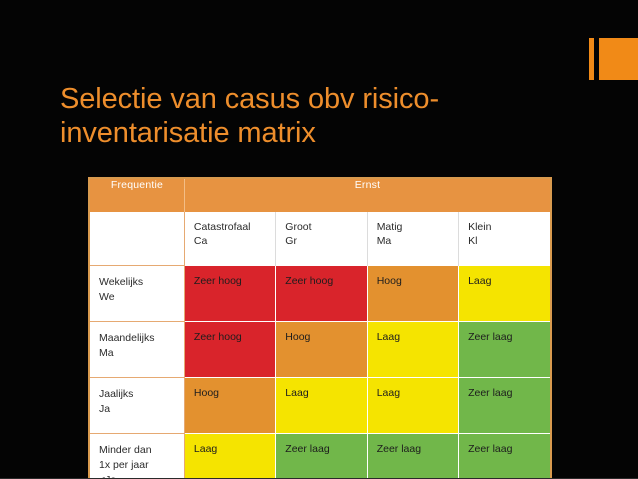  What do you see at coordinates (413, 293) in the screenshot?
I see `cell-wekelijks-matig: Hoog` at bounding box center [413, 293].